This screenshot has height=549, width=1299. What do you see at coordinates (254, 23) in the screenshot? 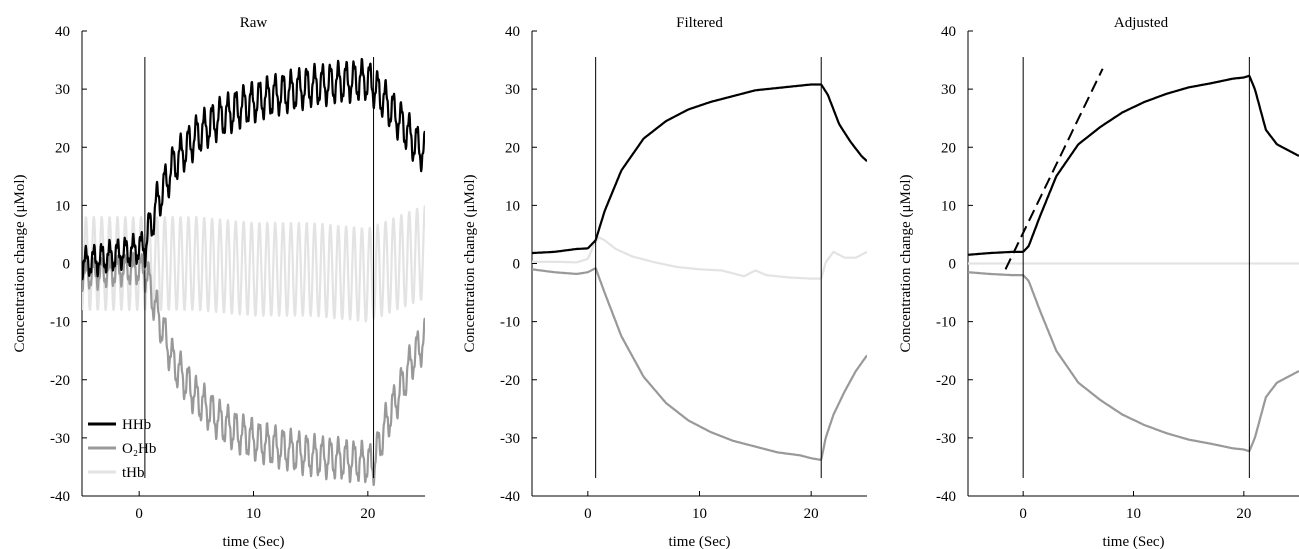
I see `chart-title: Raw` at bounding box center [254, 23].